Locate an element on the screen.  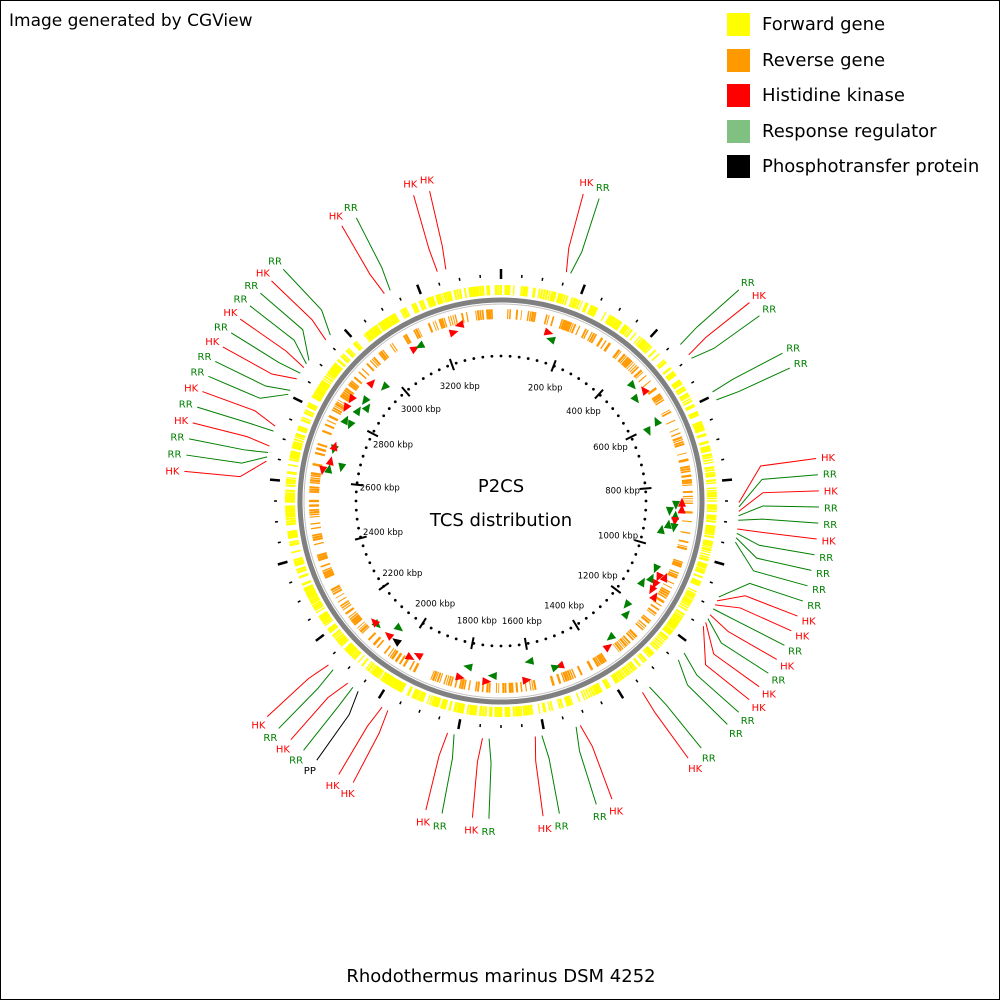
legend-swatch-histidine-kinase is located at coordinates (738, 96).